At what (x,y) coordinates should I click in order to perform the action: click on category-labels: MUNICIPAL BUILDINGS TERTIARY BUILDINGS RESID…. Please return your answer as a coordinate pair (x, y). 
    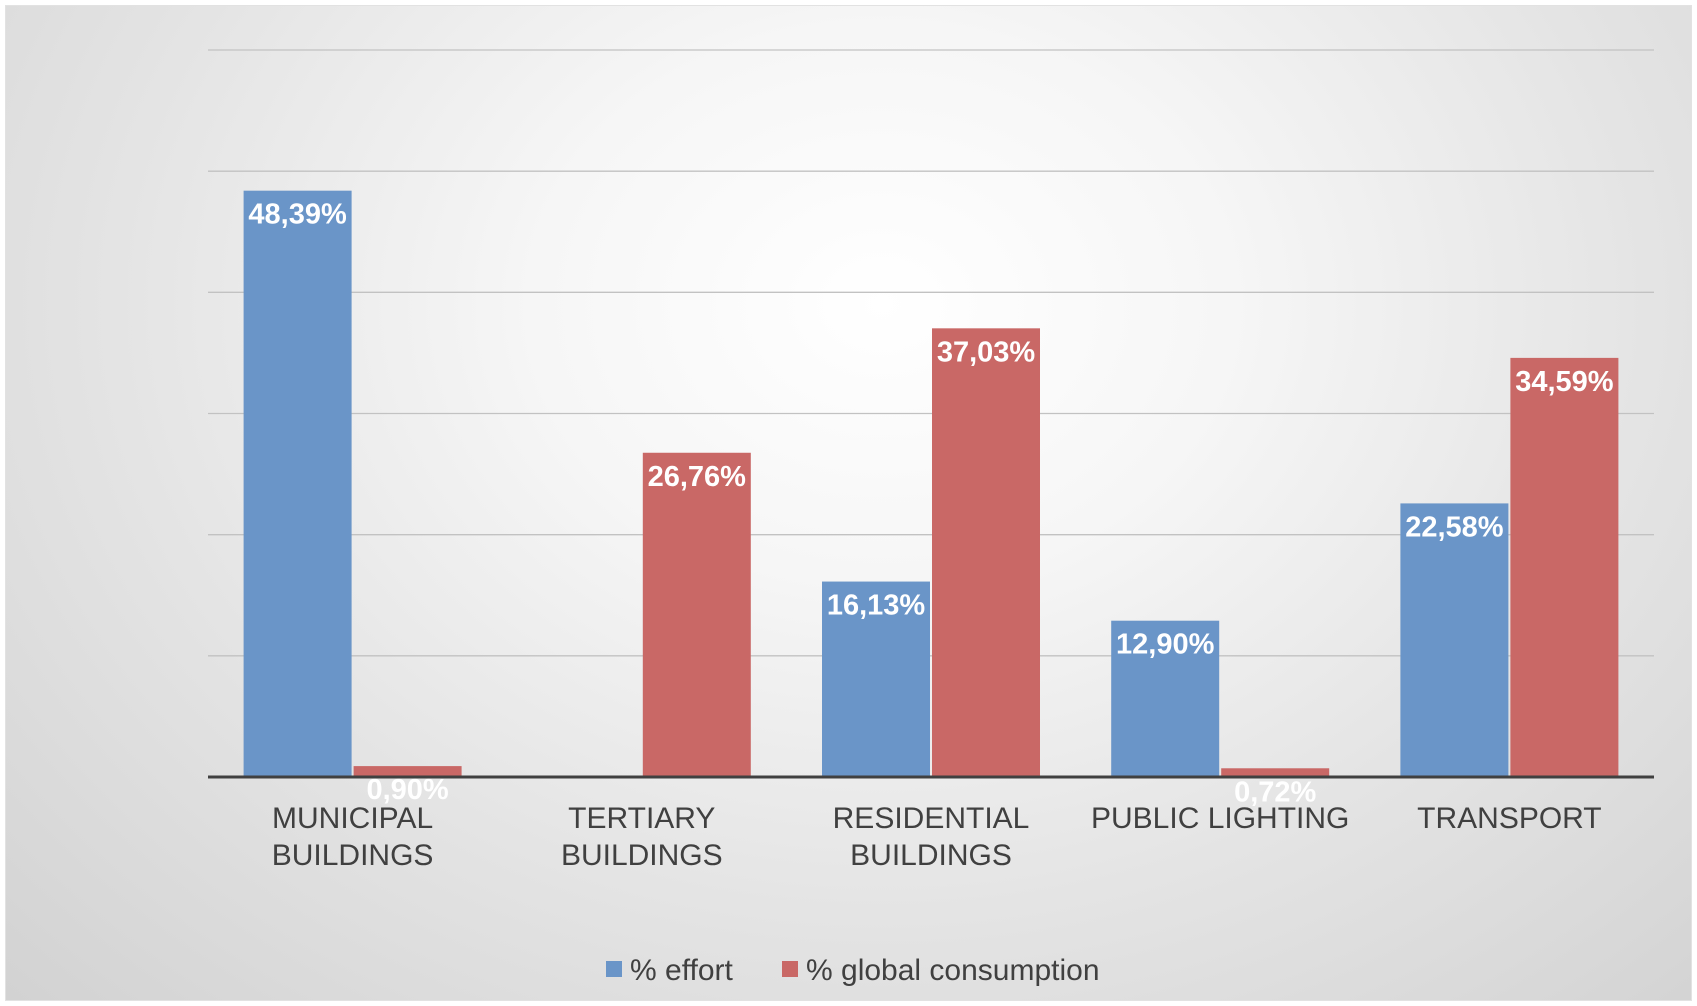
    Looking at the image, I should click on (937, 837).